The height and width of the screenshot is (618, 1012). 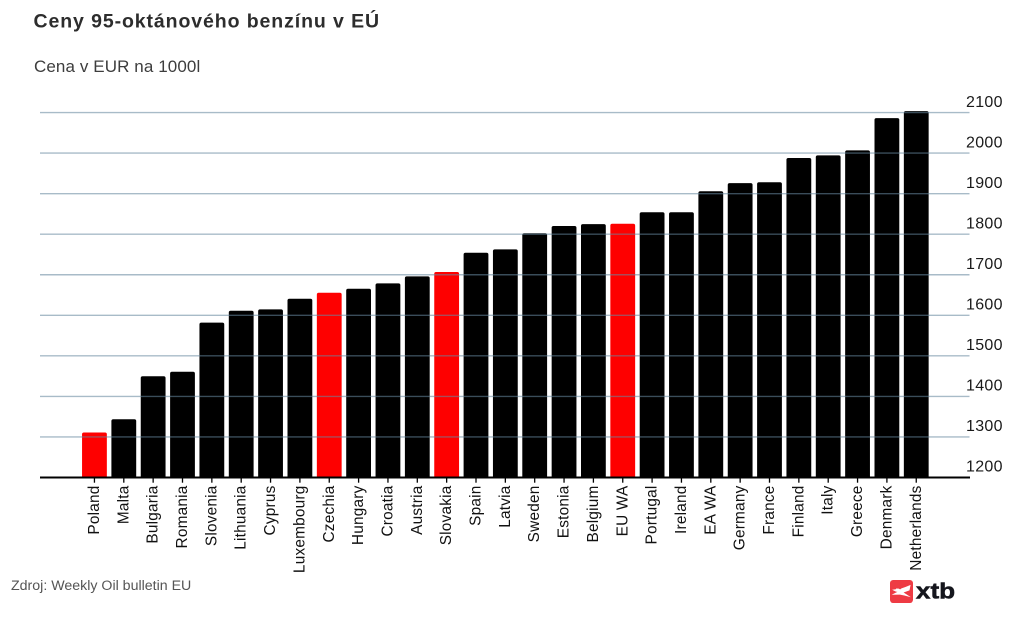 What do you see at coordinates (769, 510) in the screenshot?
I see `svg-text: France` at bounding box center [769, 510].